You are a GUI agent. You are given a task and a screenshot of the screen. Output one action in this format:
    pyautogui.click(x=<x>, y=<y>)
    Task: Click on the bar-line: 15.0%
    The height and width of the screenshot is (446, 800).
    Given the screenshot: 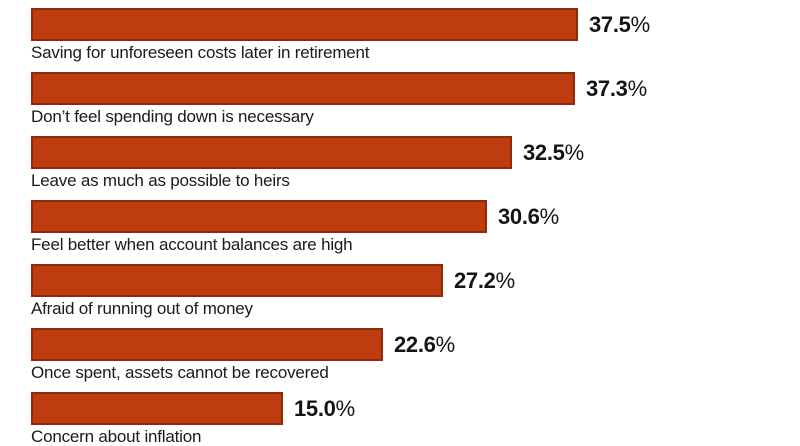 What is the action you would take?
    pyautogui.click(x=415, y=408)
    